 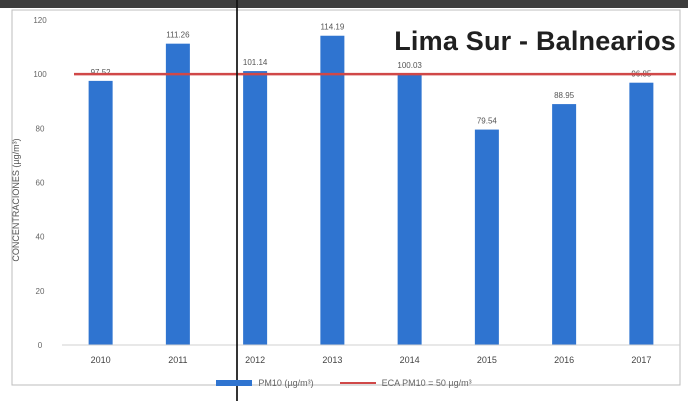 I want to click on legend-item-pm10: PM10 (µg/m³), so click(x=265, y=383).